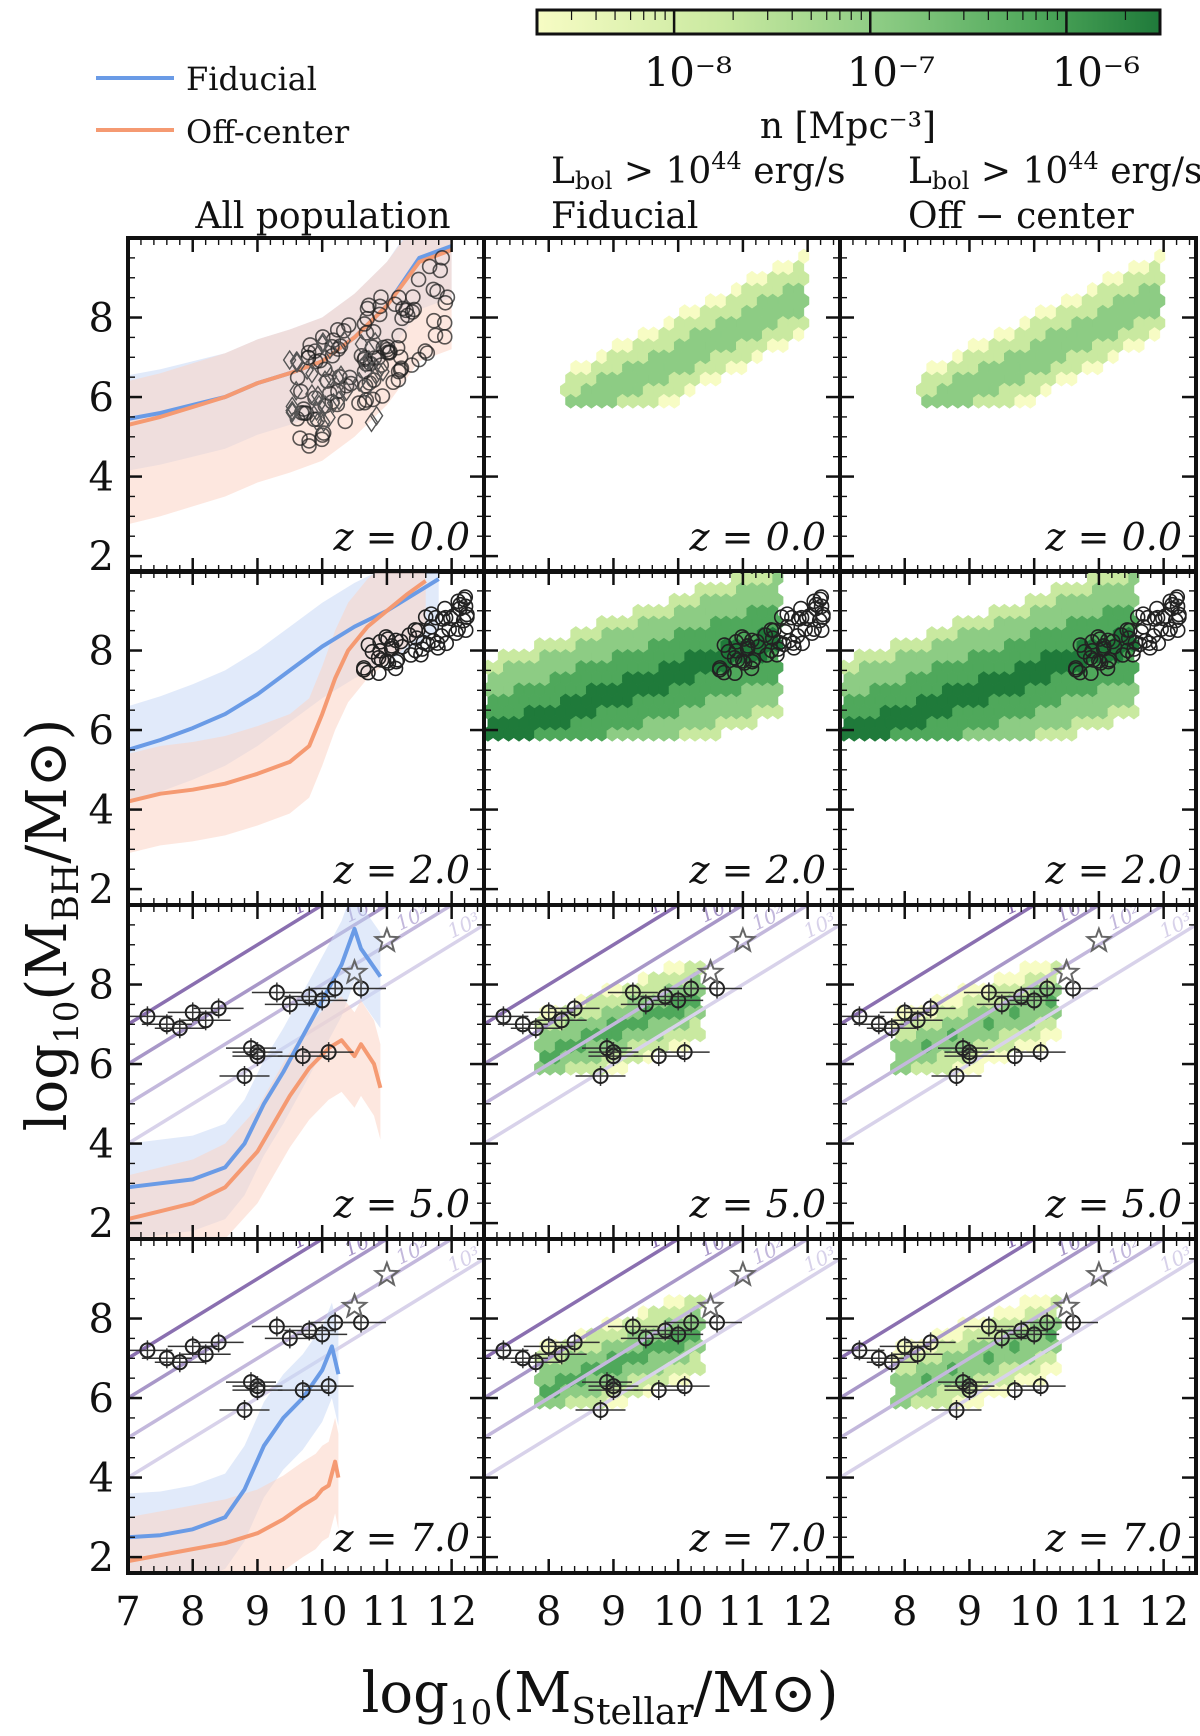 The width and height of the screenshot is (1200, 1736). What do you see at coordinates (807, 1612) in the screenshot?
I see `x-tick-label: 12` at bounding box center [807, 1612].